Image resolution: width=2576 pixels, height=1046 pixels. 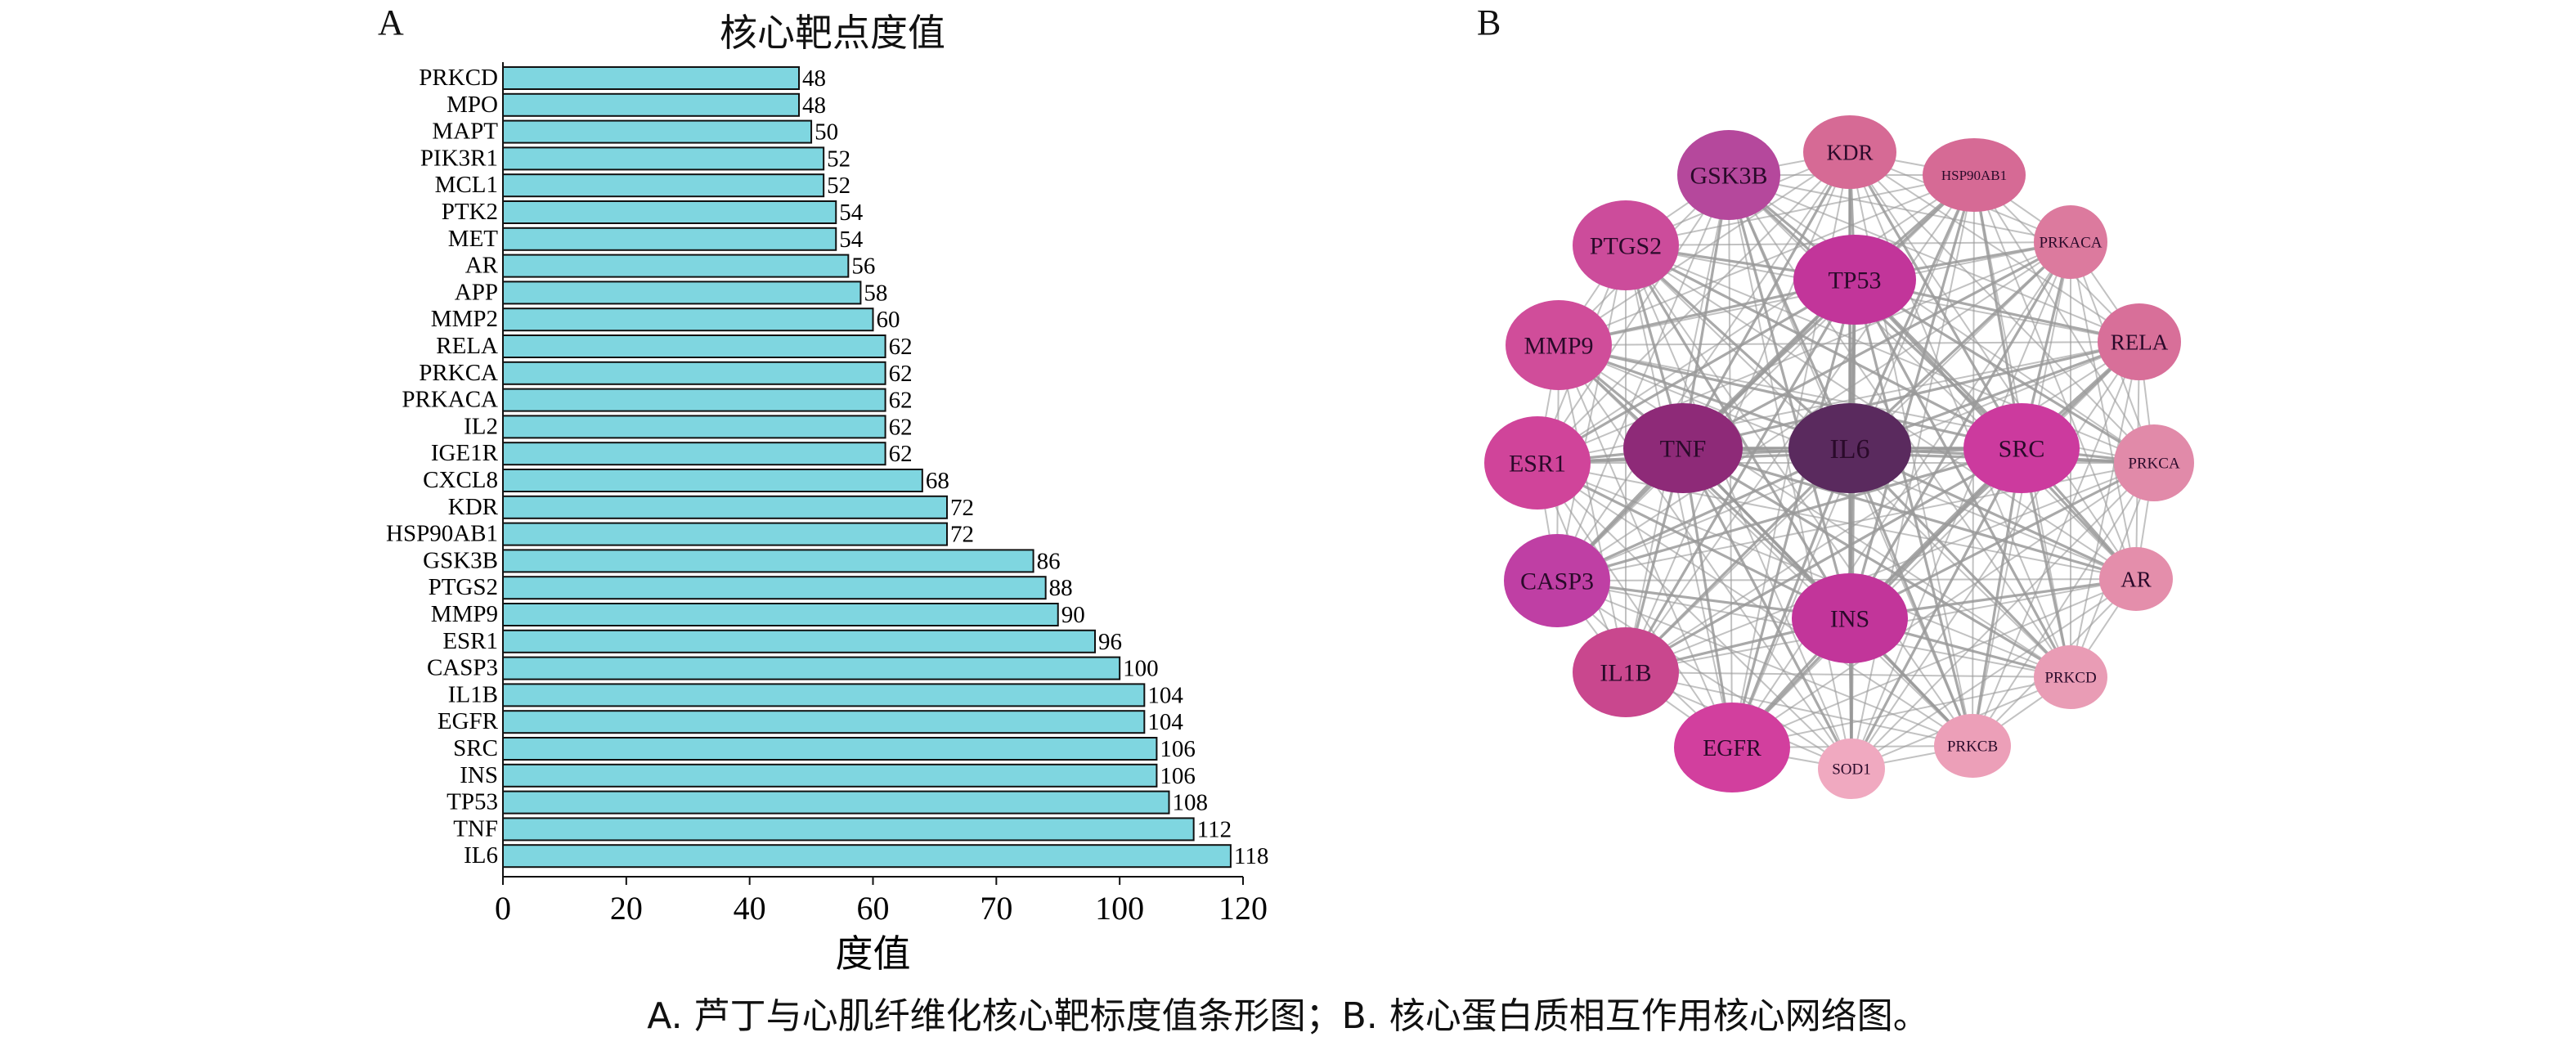 I want to click on category-label: MMP9, so click(x=465, y=614).